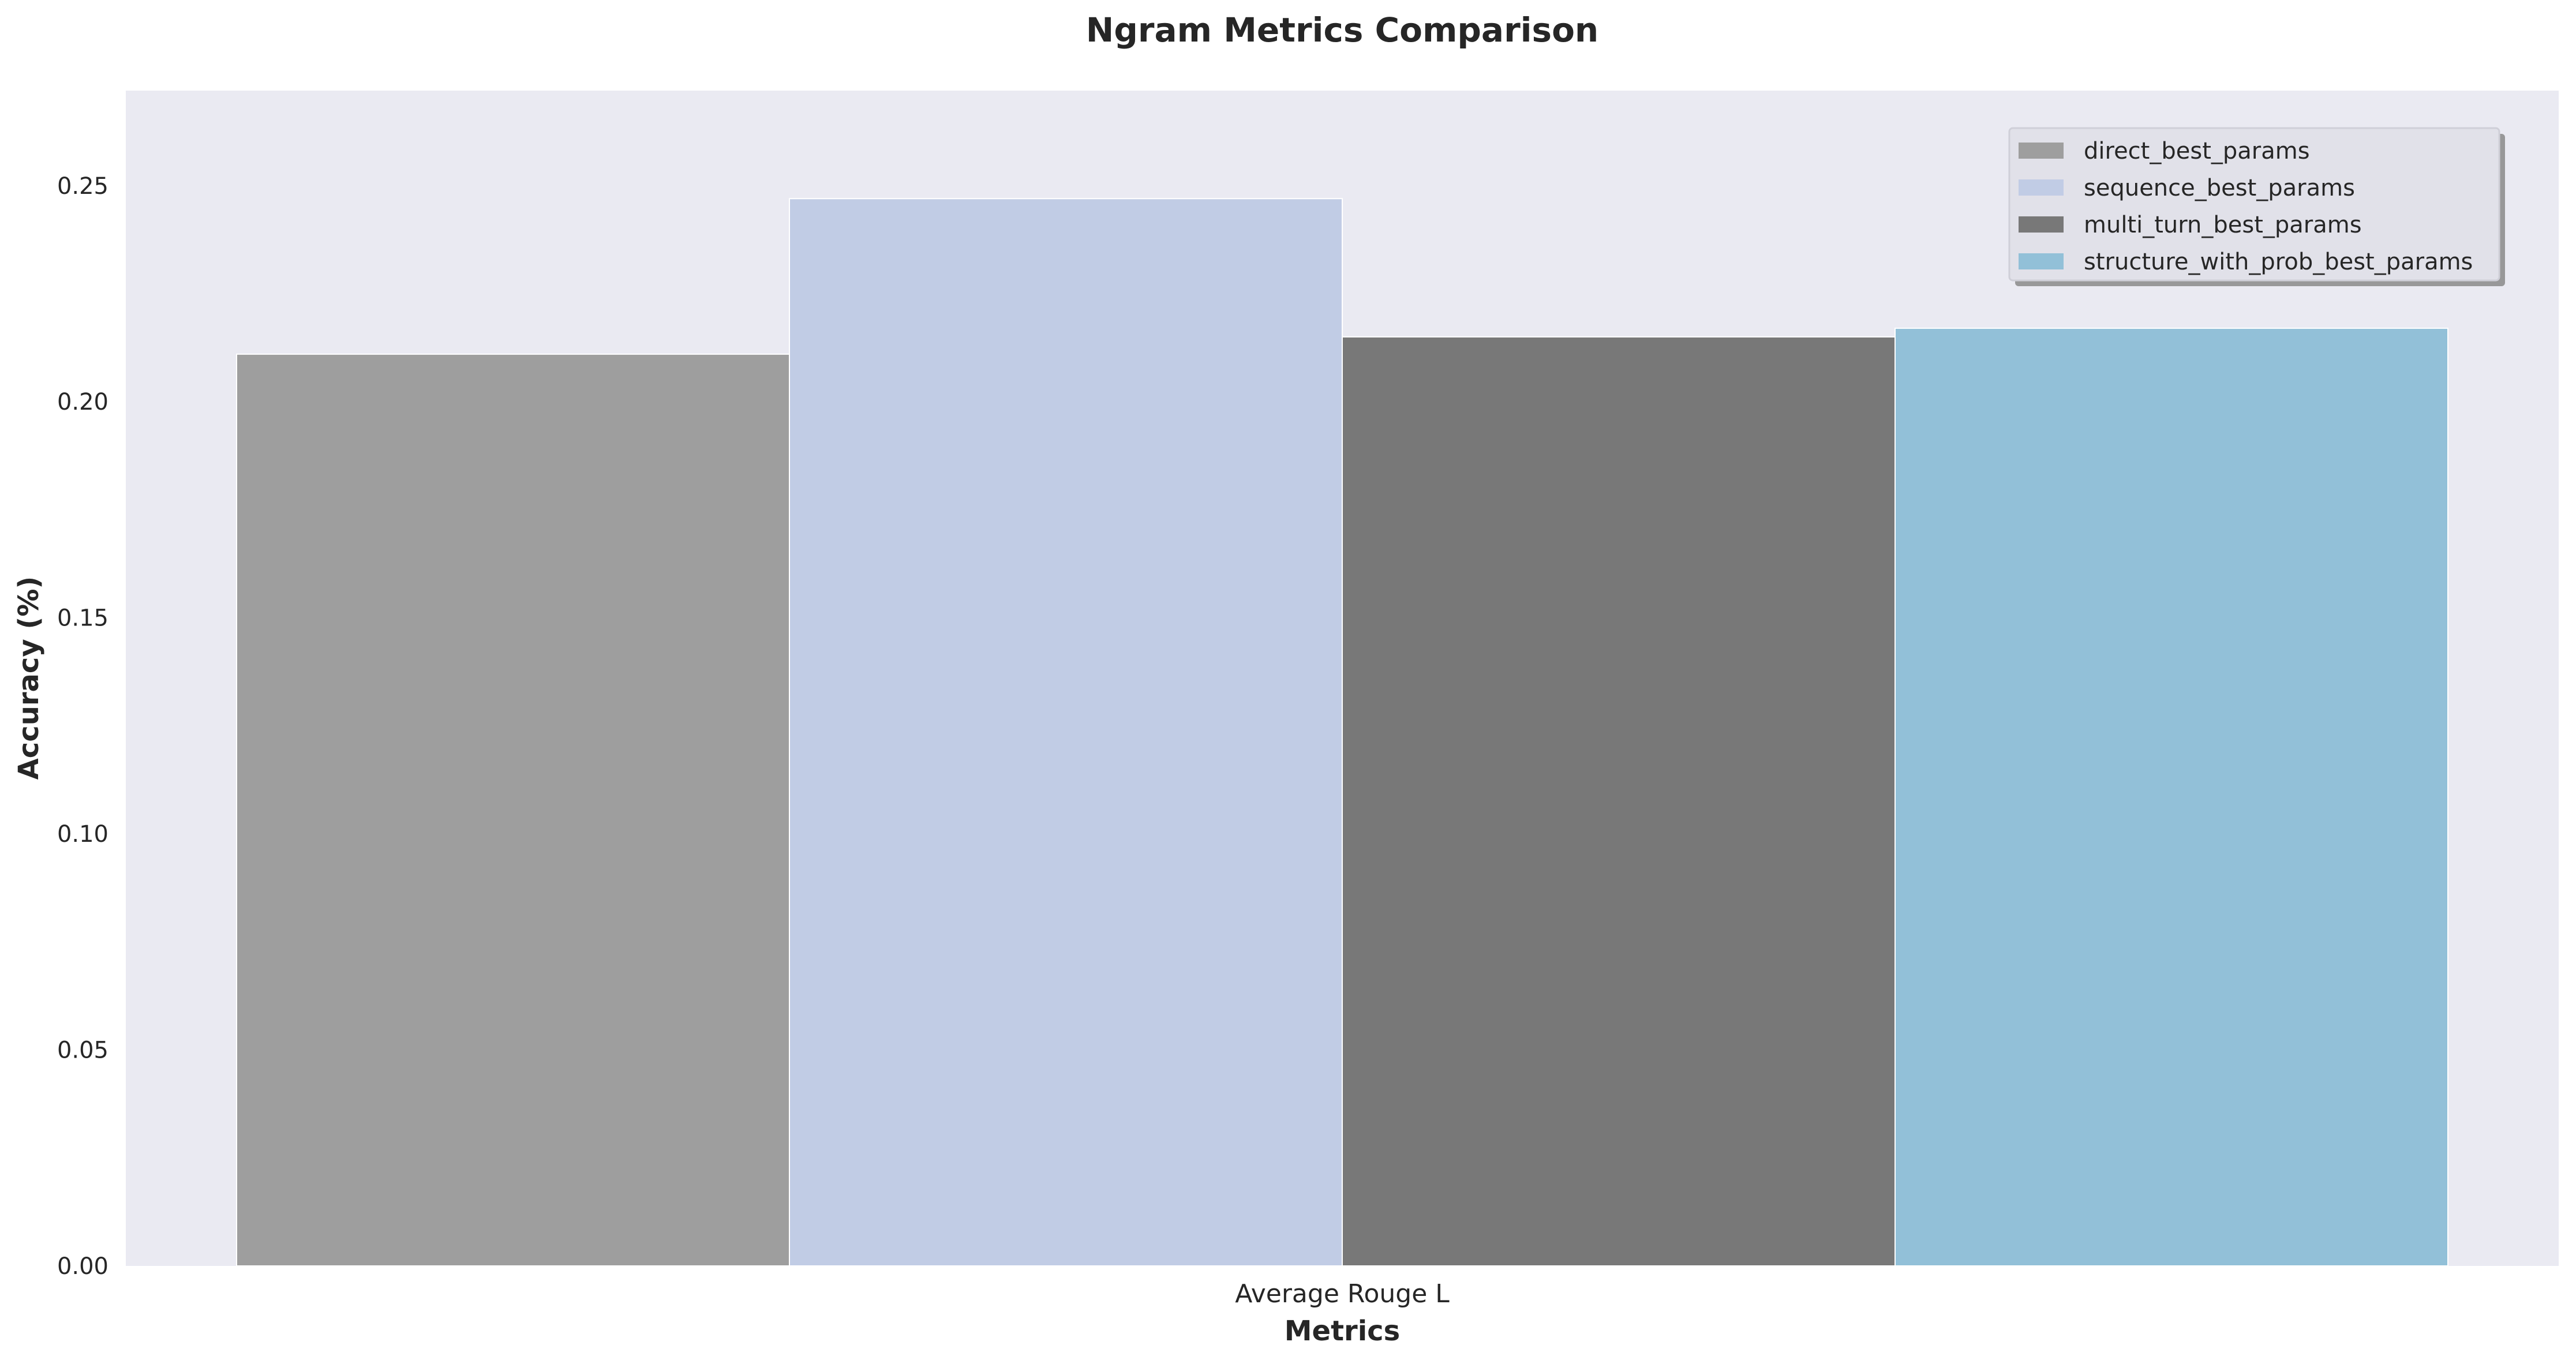 This screenshot has width=2576, height=1364. I want to click on legend-label: structure_with_prob_best_params, so click(2278, 262).